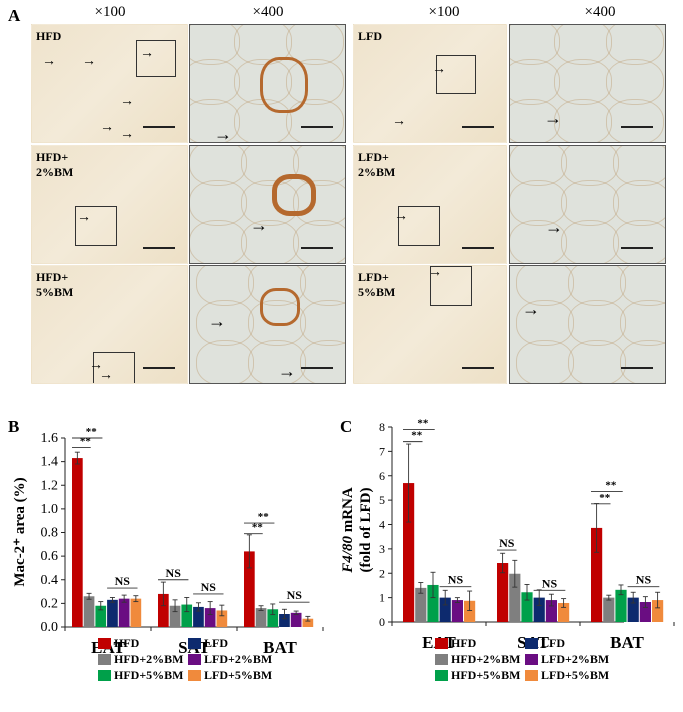  What do you see at coordinates (50, 509) in the screenshot?
I see `y-tick-label: 1.0` at bounding box center [50, 509].